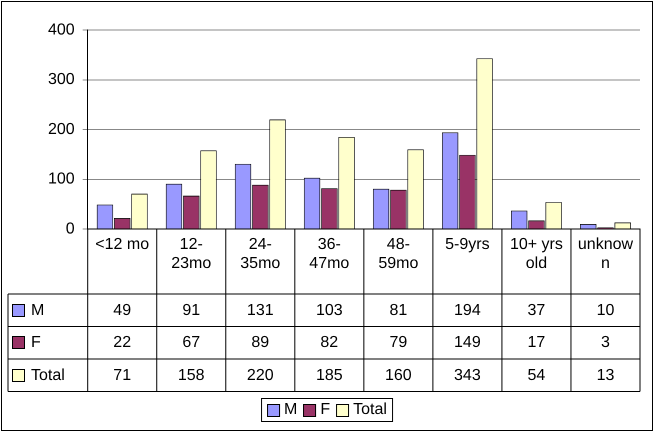 The image size is (654, 432). What do you see at coordinates (398, 342) in the screenshot?
I see `data-label: 79` at bounding box center [398, 342].